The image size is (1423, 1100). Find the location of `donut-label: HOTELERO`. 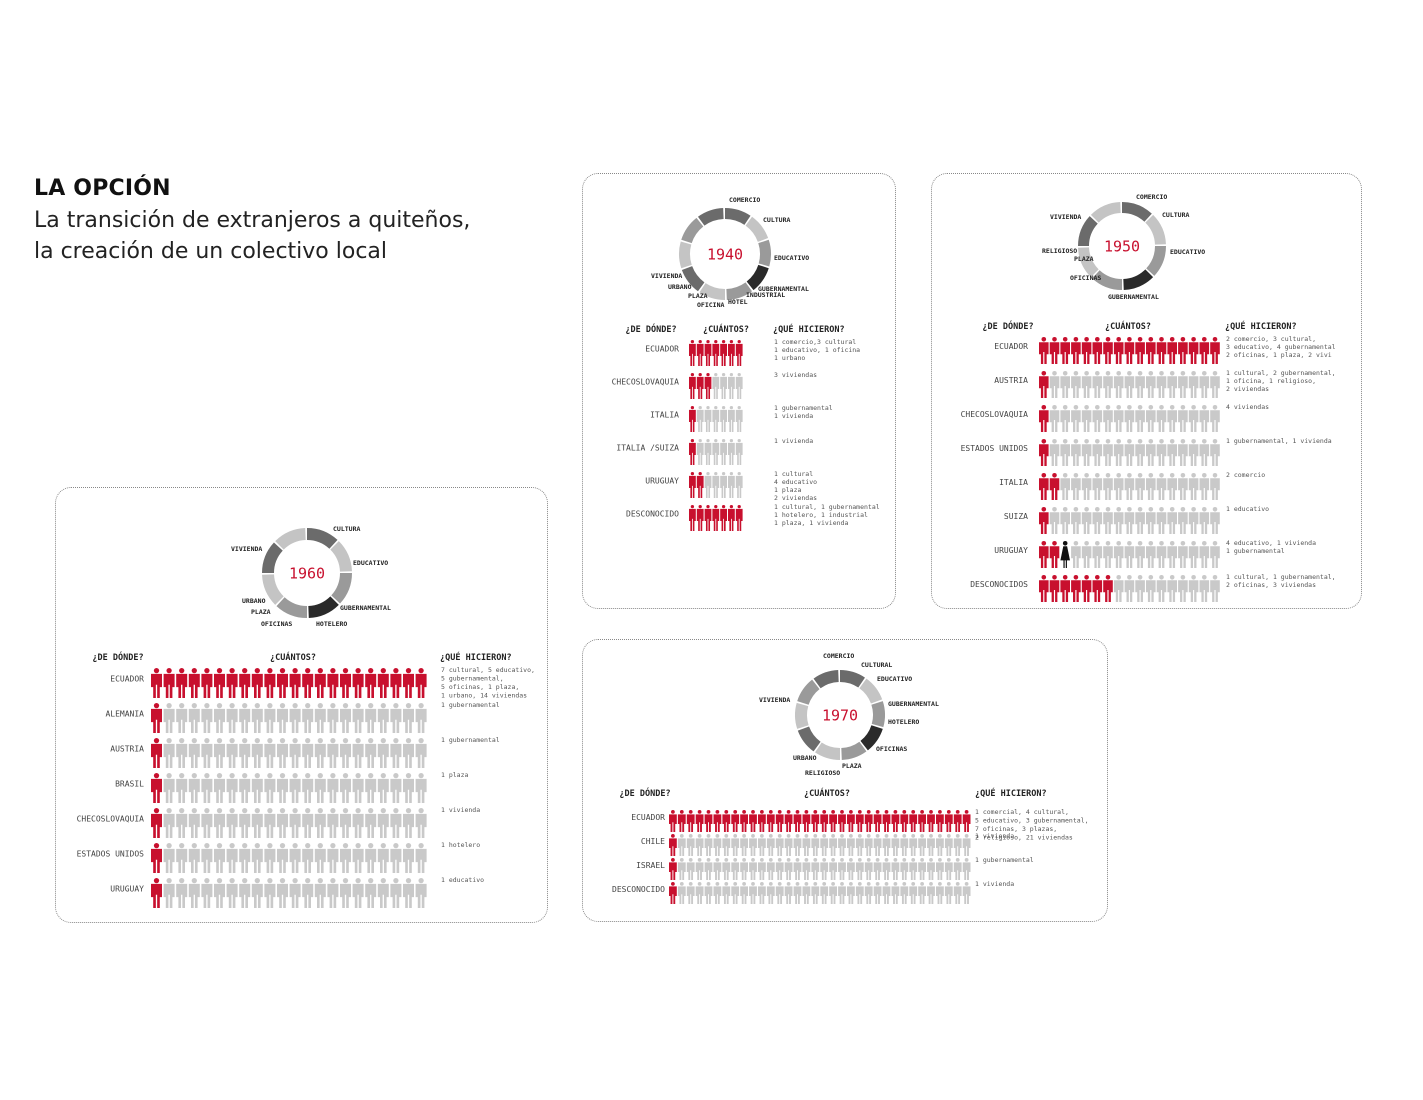

donut-label: HOTELERO is located at coordinates (331, 624).